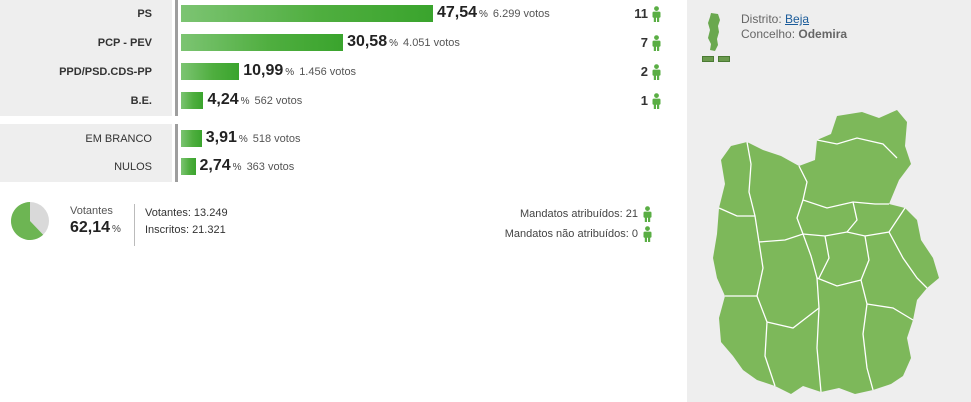  What do you see at coordinates (724, 59) in the screenshot?
I see `zoom-in-button` at bounding box center [724, 59].